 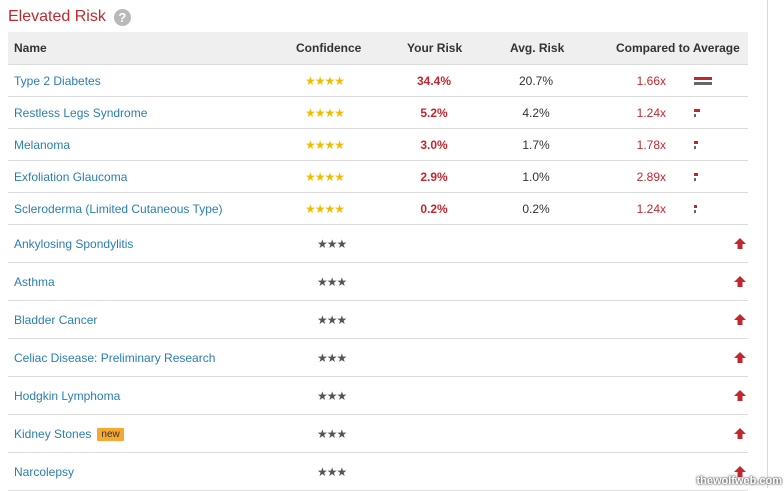 I want to click on col-confidence: Confidence, so click(x=329, y=48).